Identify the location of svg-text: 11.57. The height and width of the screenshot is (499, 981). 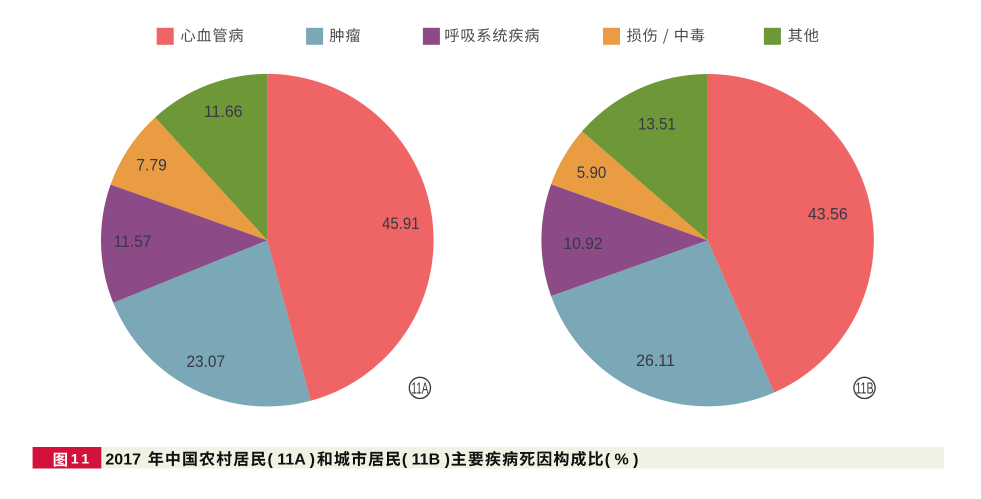
(133, 241).